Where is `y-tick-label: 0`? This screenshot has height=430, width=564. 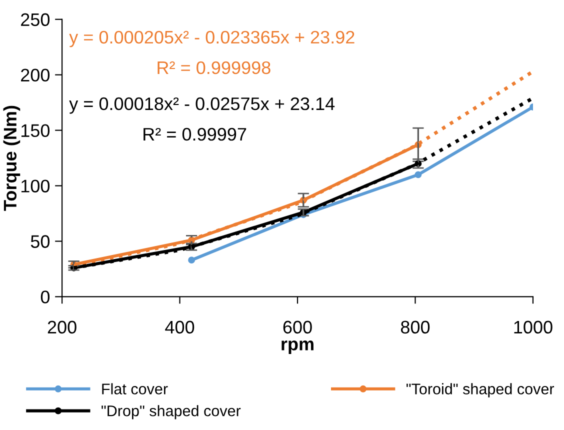
y-tick-label: 0 is located at coordinates (45, 297).